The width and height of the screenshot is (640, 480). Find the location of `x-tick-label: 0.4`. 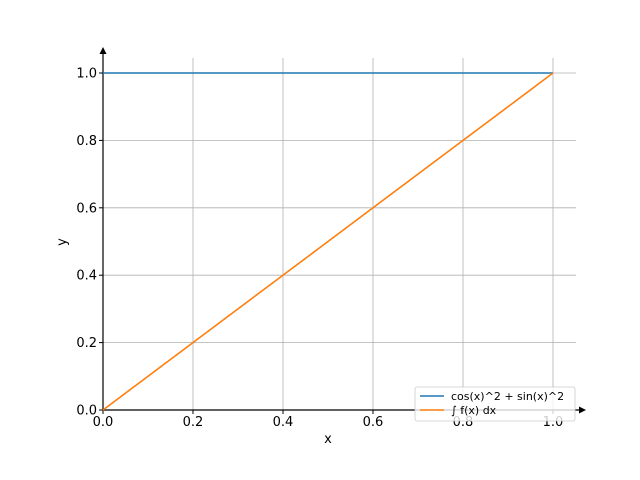

x-tick-label: 0.4 is located at coordinates (283, 422).